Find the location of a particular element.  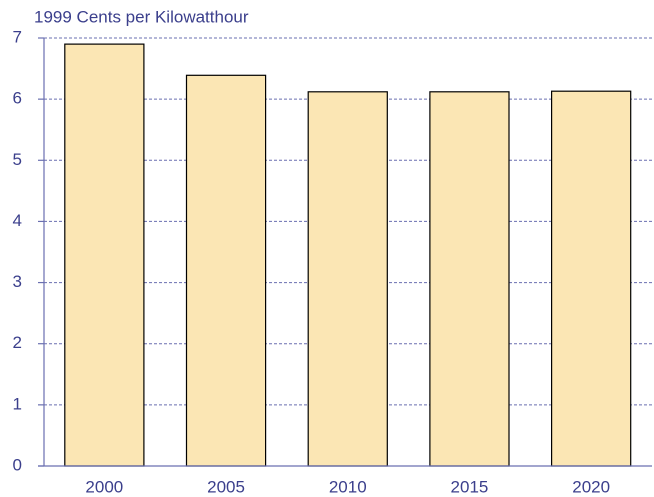

y-tick-label: 3 is located at coordinates (17, 281).